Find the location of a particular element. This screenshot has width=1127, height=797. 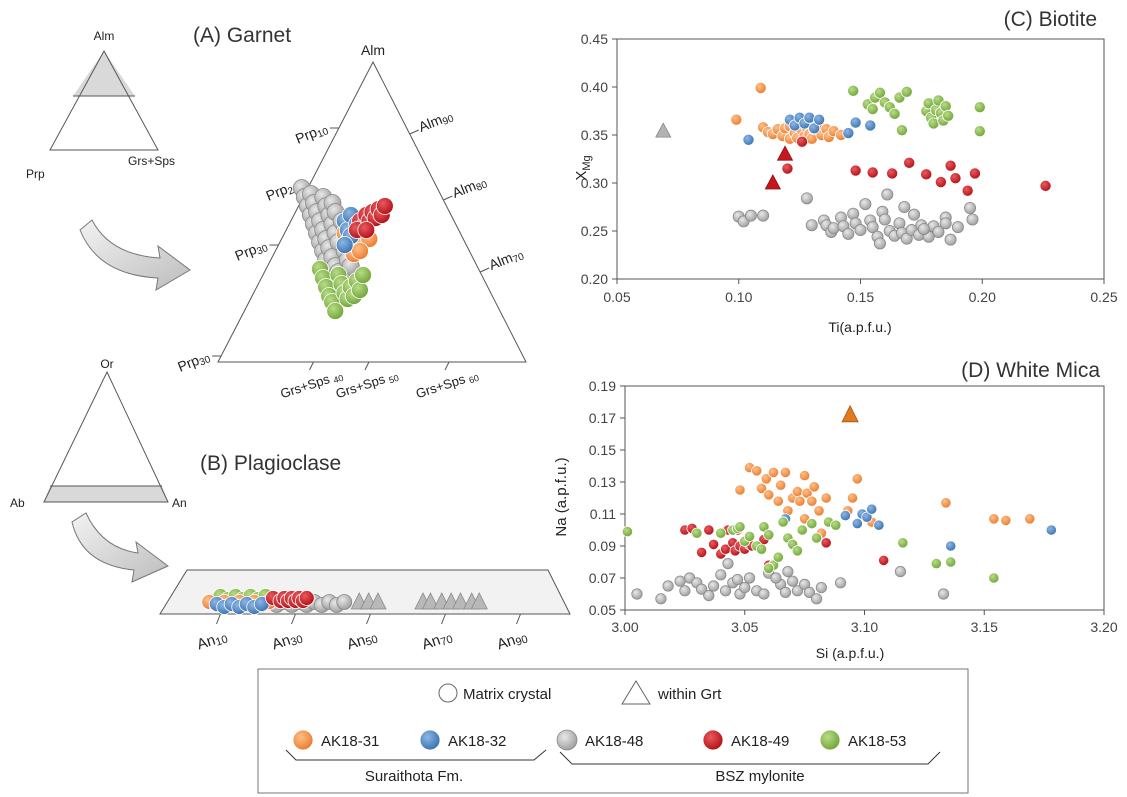

white-mica-x-axis-label: Si (a.p.f.u.) is located at coordinates (850, 653).